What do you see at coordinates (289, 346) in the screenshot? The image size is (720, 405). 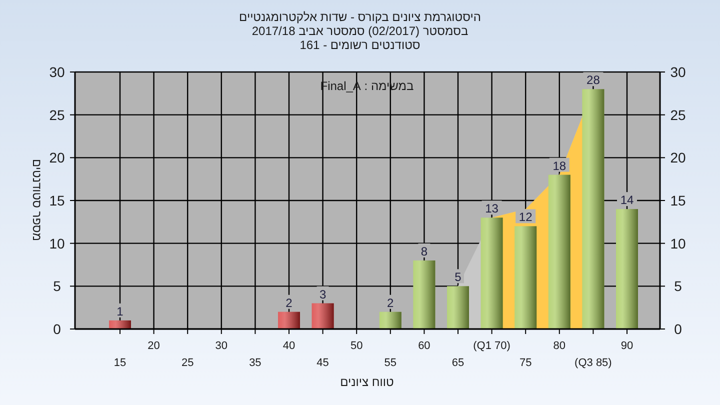 I see `x-tick-label: 40` at bounding box center [289, 346].